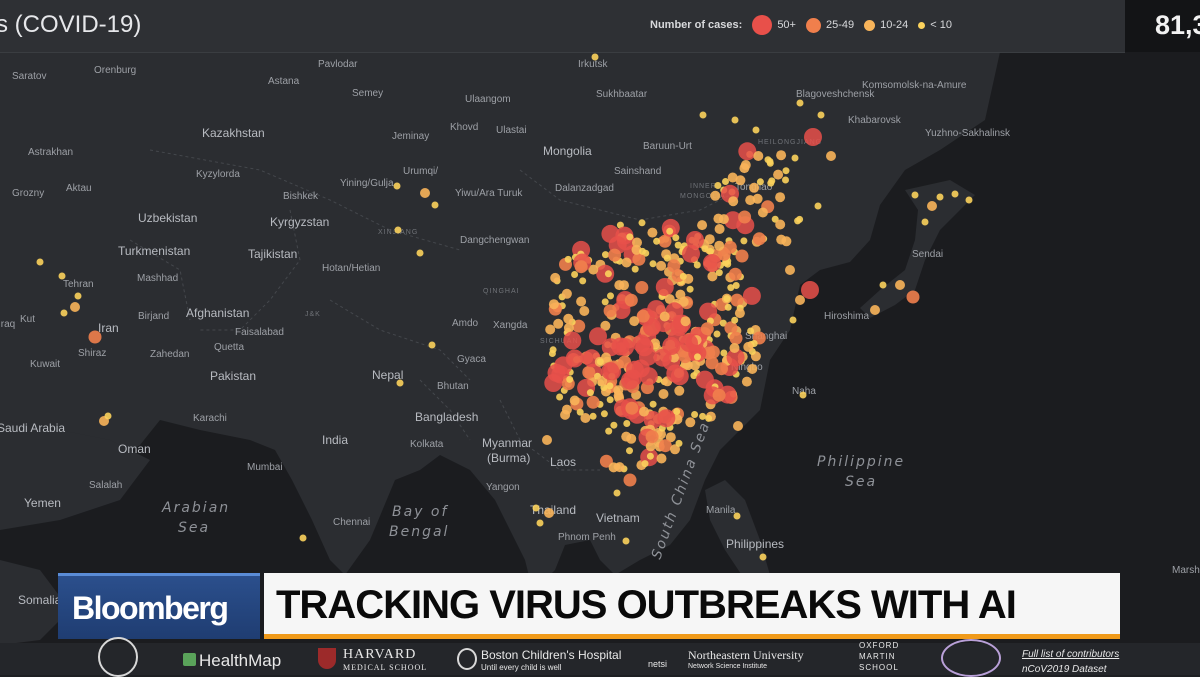 Image resolution: width=1200 pixels, height=677 pixels. What do you see at coordinates (1071, 654) in the screenshot?
I see `contributors-link: Full list of contributors` at bounding box center [1071, 654].